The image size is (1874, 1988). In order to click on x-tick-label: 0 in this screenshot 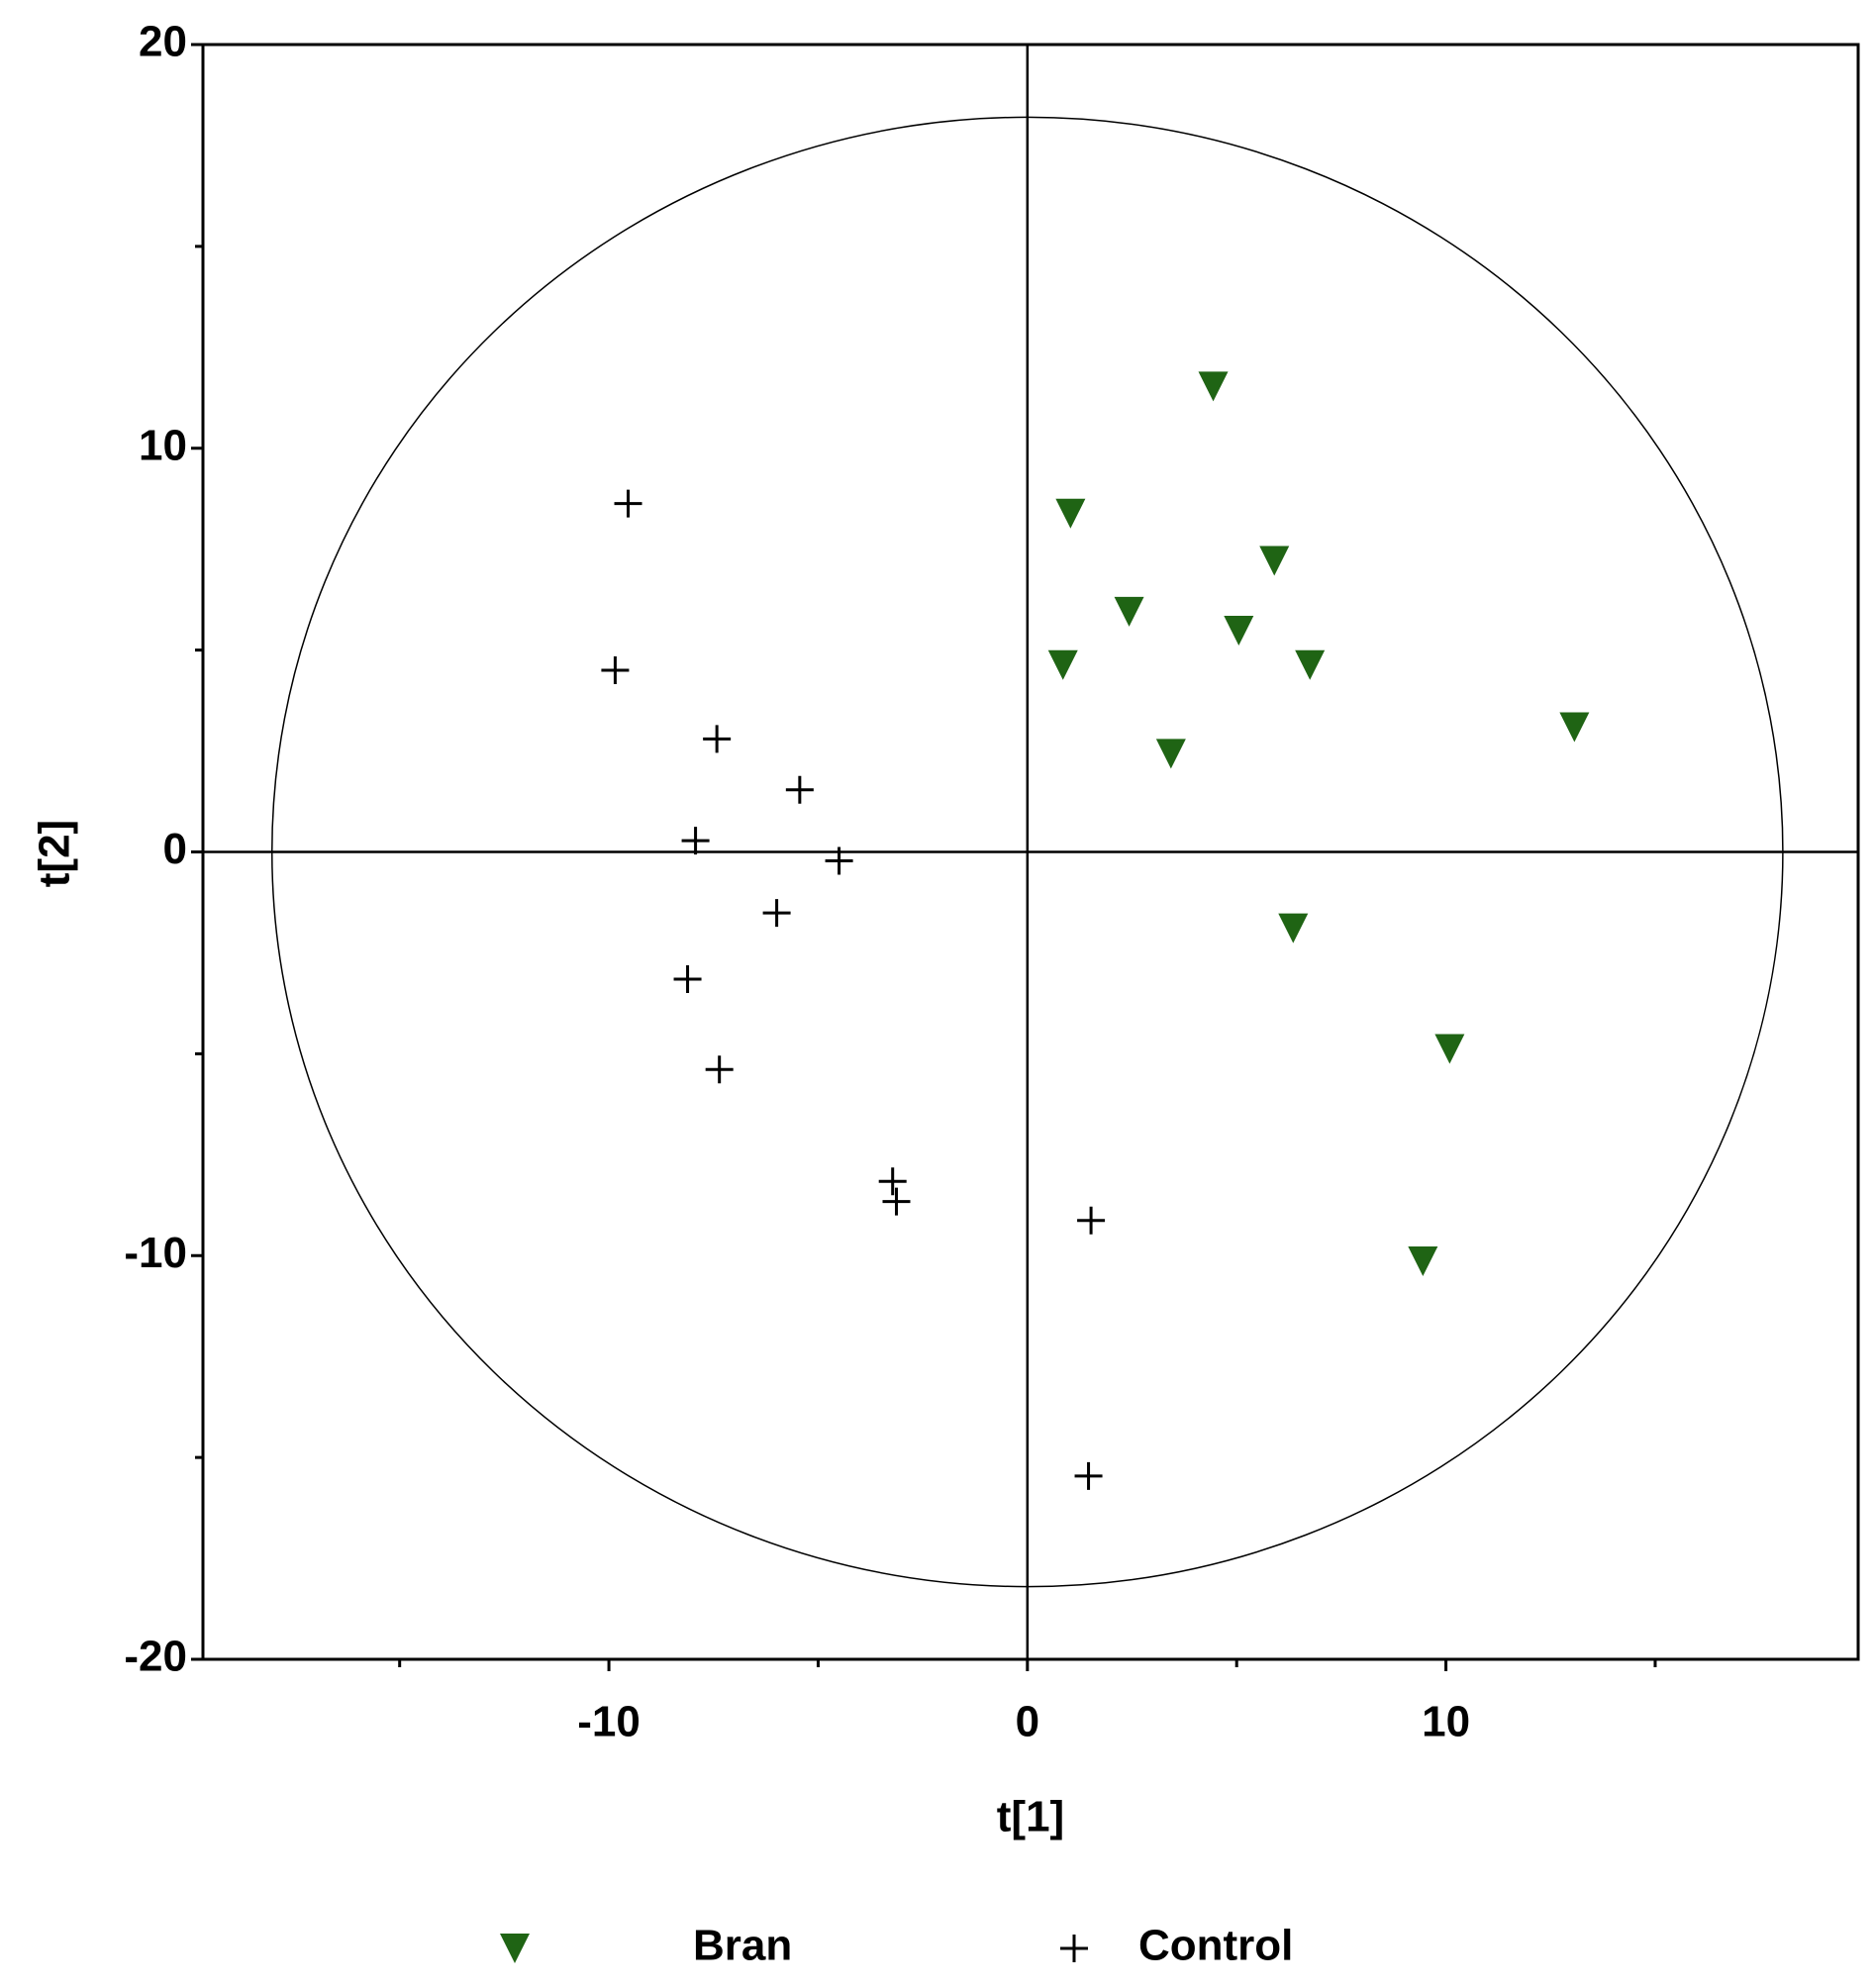, I will do `click(1027, 1722)`.